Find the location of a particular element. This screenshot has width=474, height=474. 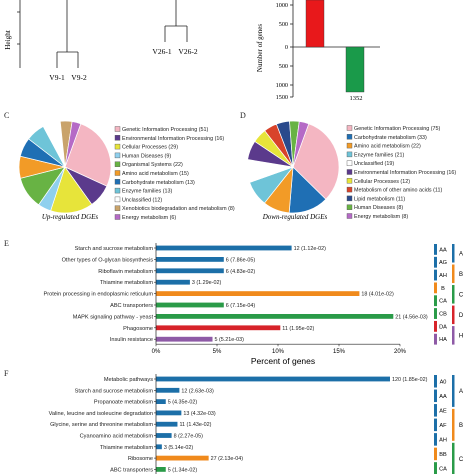

panel-a-dendrogram: Height V9-1 V9-2 V26-1 V26-2 is located at coordinates (101, 41).